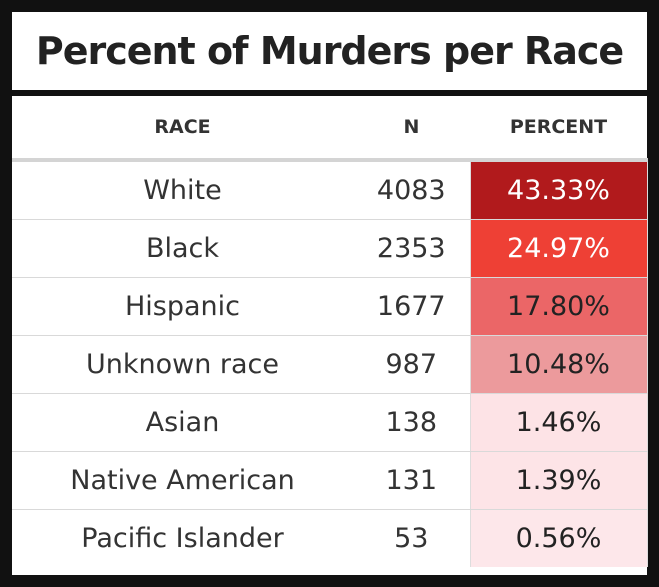  Describe the element at coordinates (182, 422) in the screenshot. I see `race-cell: Asian` at that location.